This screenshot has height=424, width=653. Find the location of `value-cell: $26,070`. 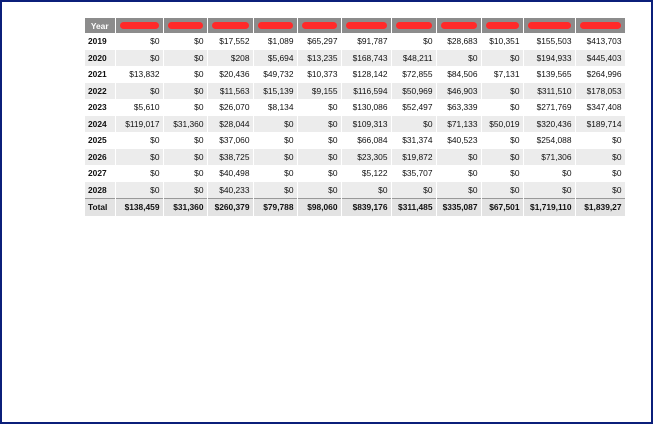

value-cell: $26,070 is located at coordinates (230, 107).